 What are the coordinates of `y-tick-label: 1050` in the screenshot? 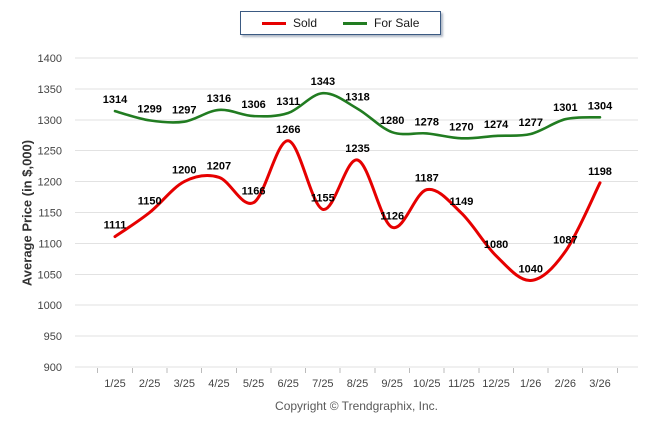 It's located at (50, 275).